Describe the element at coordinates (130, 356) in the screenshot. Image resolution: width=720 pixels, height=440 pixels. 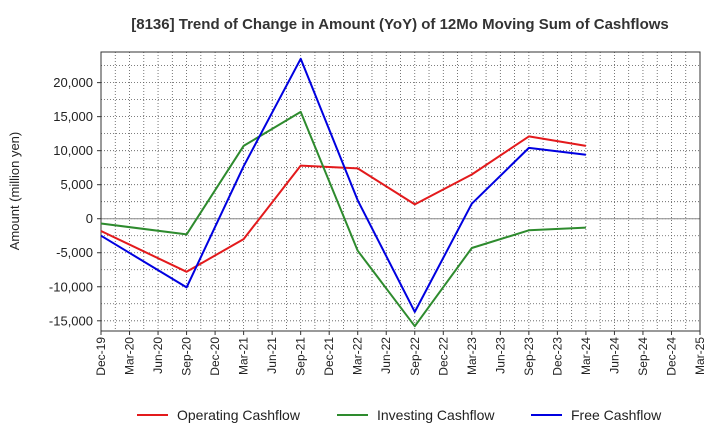
I see `x-tick-label: Mar-20` at that location.